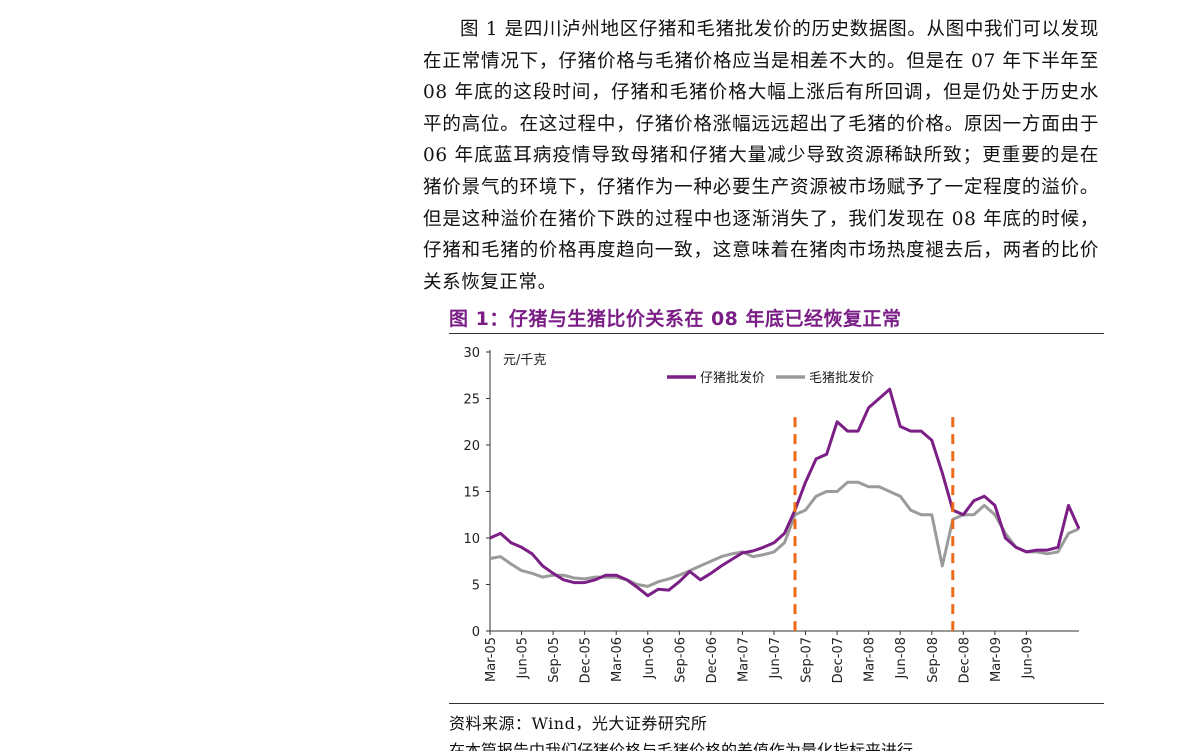 The height and width of the screenshot is (751, 1191). I want to click on figure-bottom-rule, so click(776, 703).